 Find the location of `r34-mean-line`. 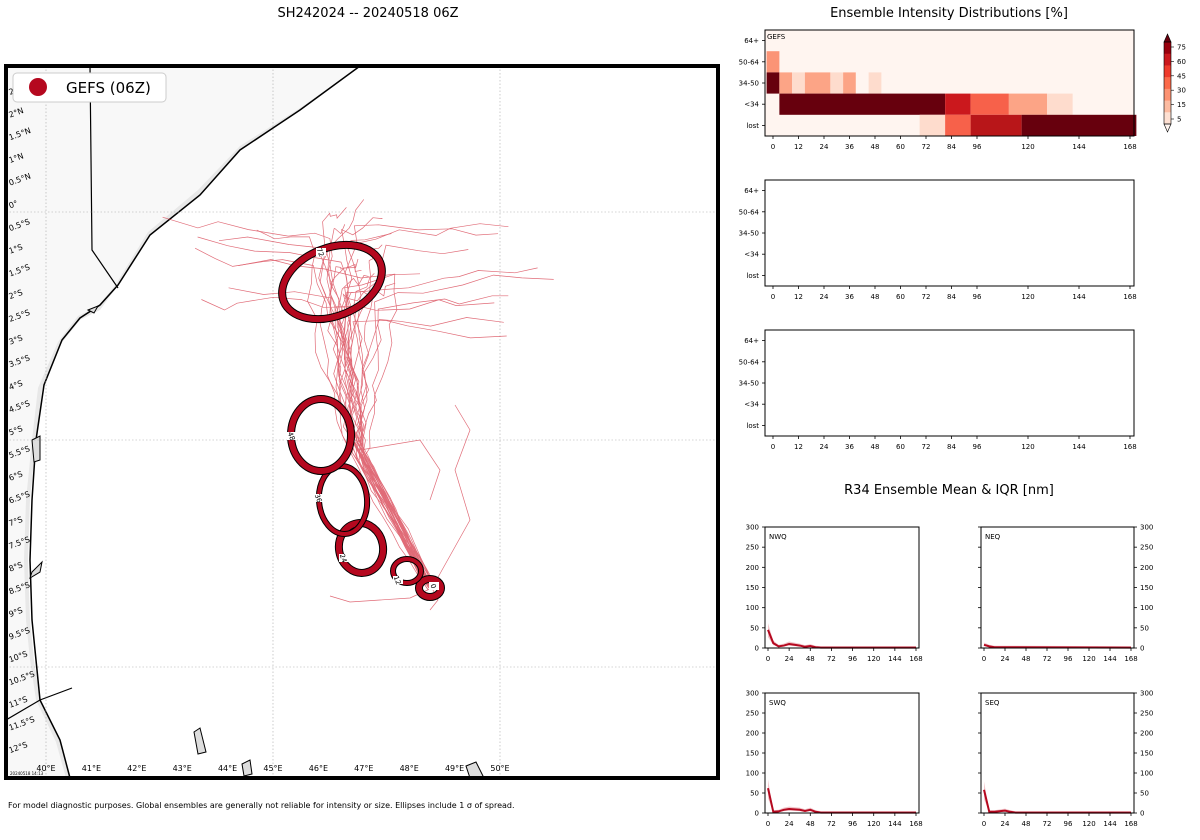

r34-mean-line is located at coordinates (841, 800).